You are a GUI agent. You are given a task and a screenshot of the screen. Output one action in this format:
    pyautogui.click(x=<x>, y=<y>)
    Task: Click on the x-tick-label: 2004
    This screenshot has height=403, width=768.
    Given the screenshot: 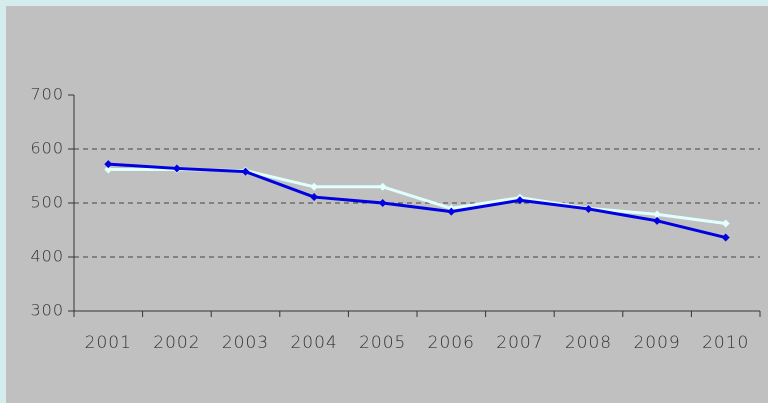 What is the action you would take?
    pyautogui.click(x=313, y=343)
    